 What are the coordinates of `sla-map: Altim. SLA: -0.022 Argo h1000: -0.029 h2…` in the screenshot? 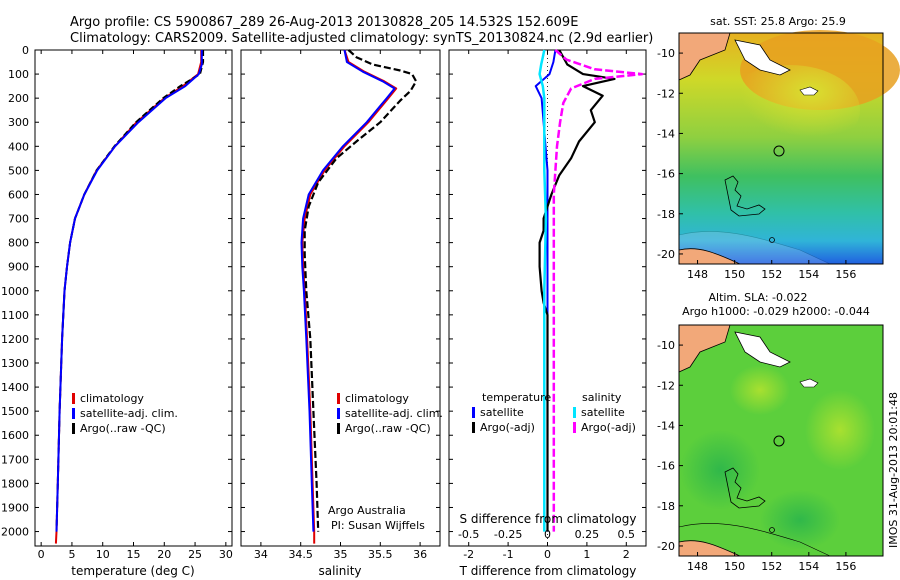 It's located at (770, 432).